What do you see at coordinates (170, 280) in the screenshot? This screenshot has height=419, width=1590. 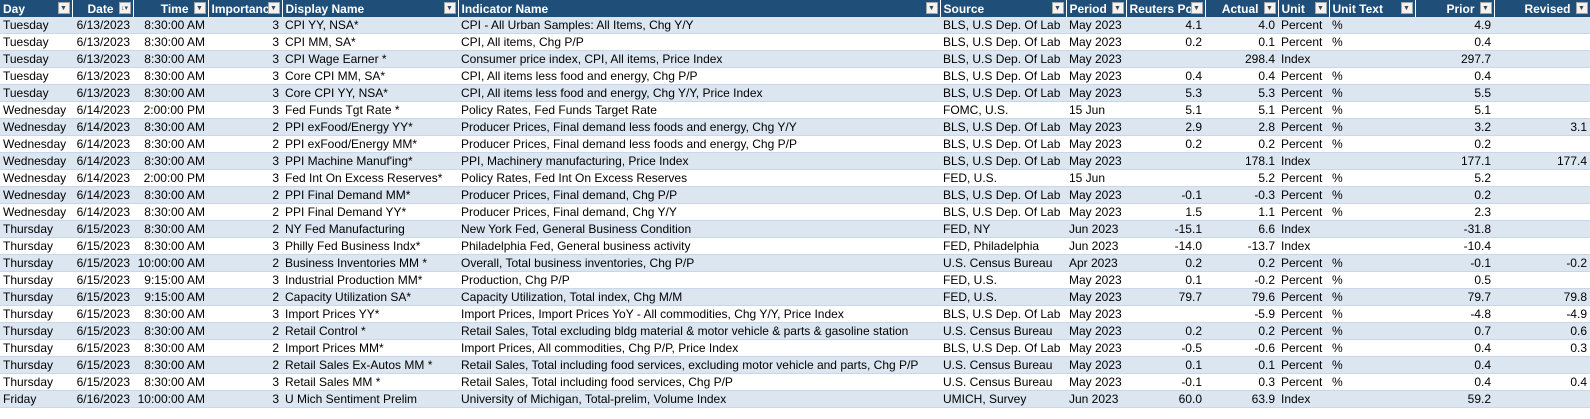 I see `cell-time: 9:15:00 AM` at bounding box center [170, 280].